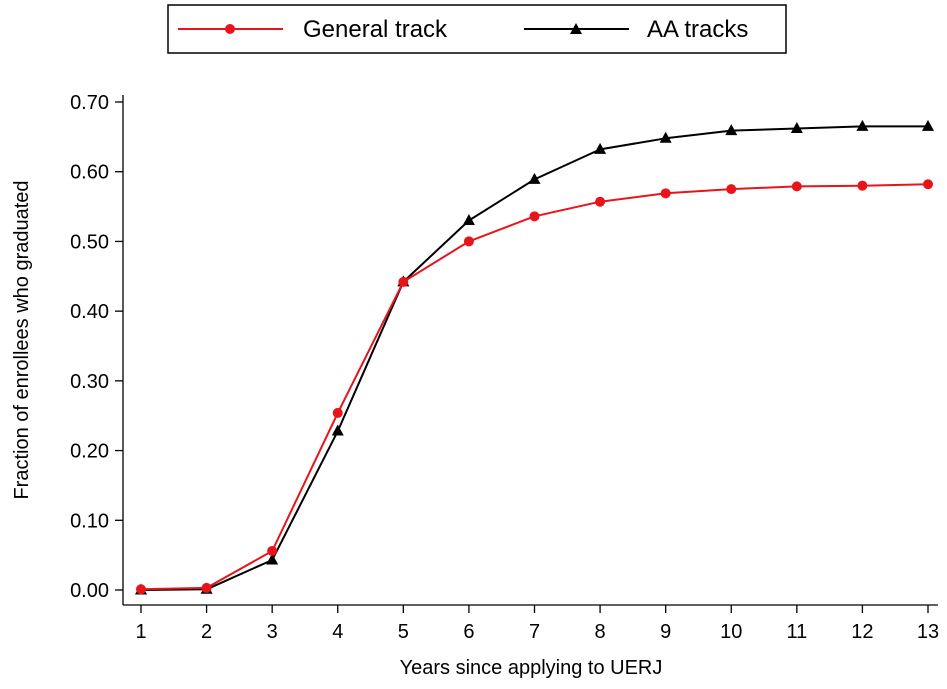 This screenshot has width=947, height=689. I want to click on x-tick-label: 12, so click(862, 632).